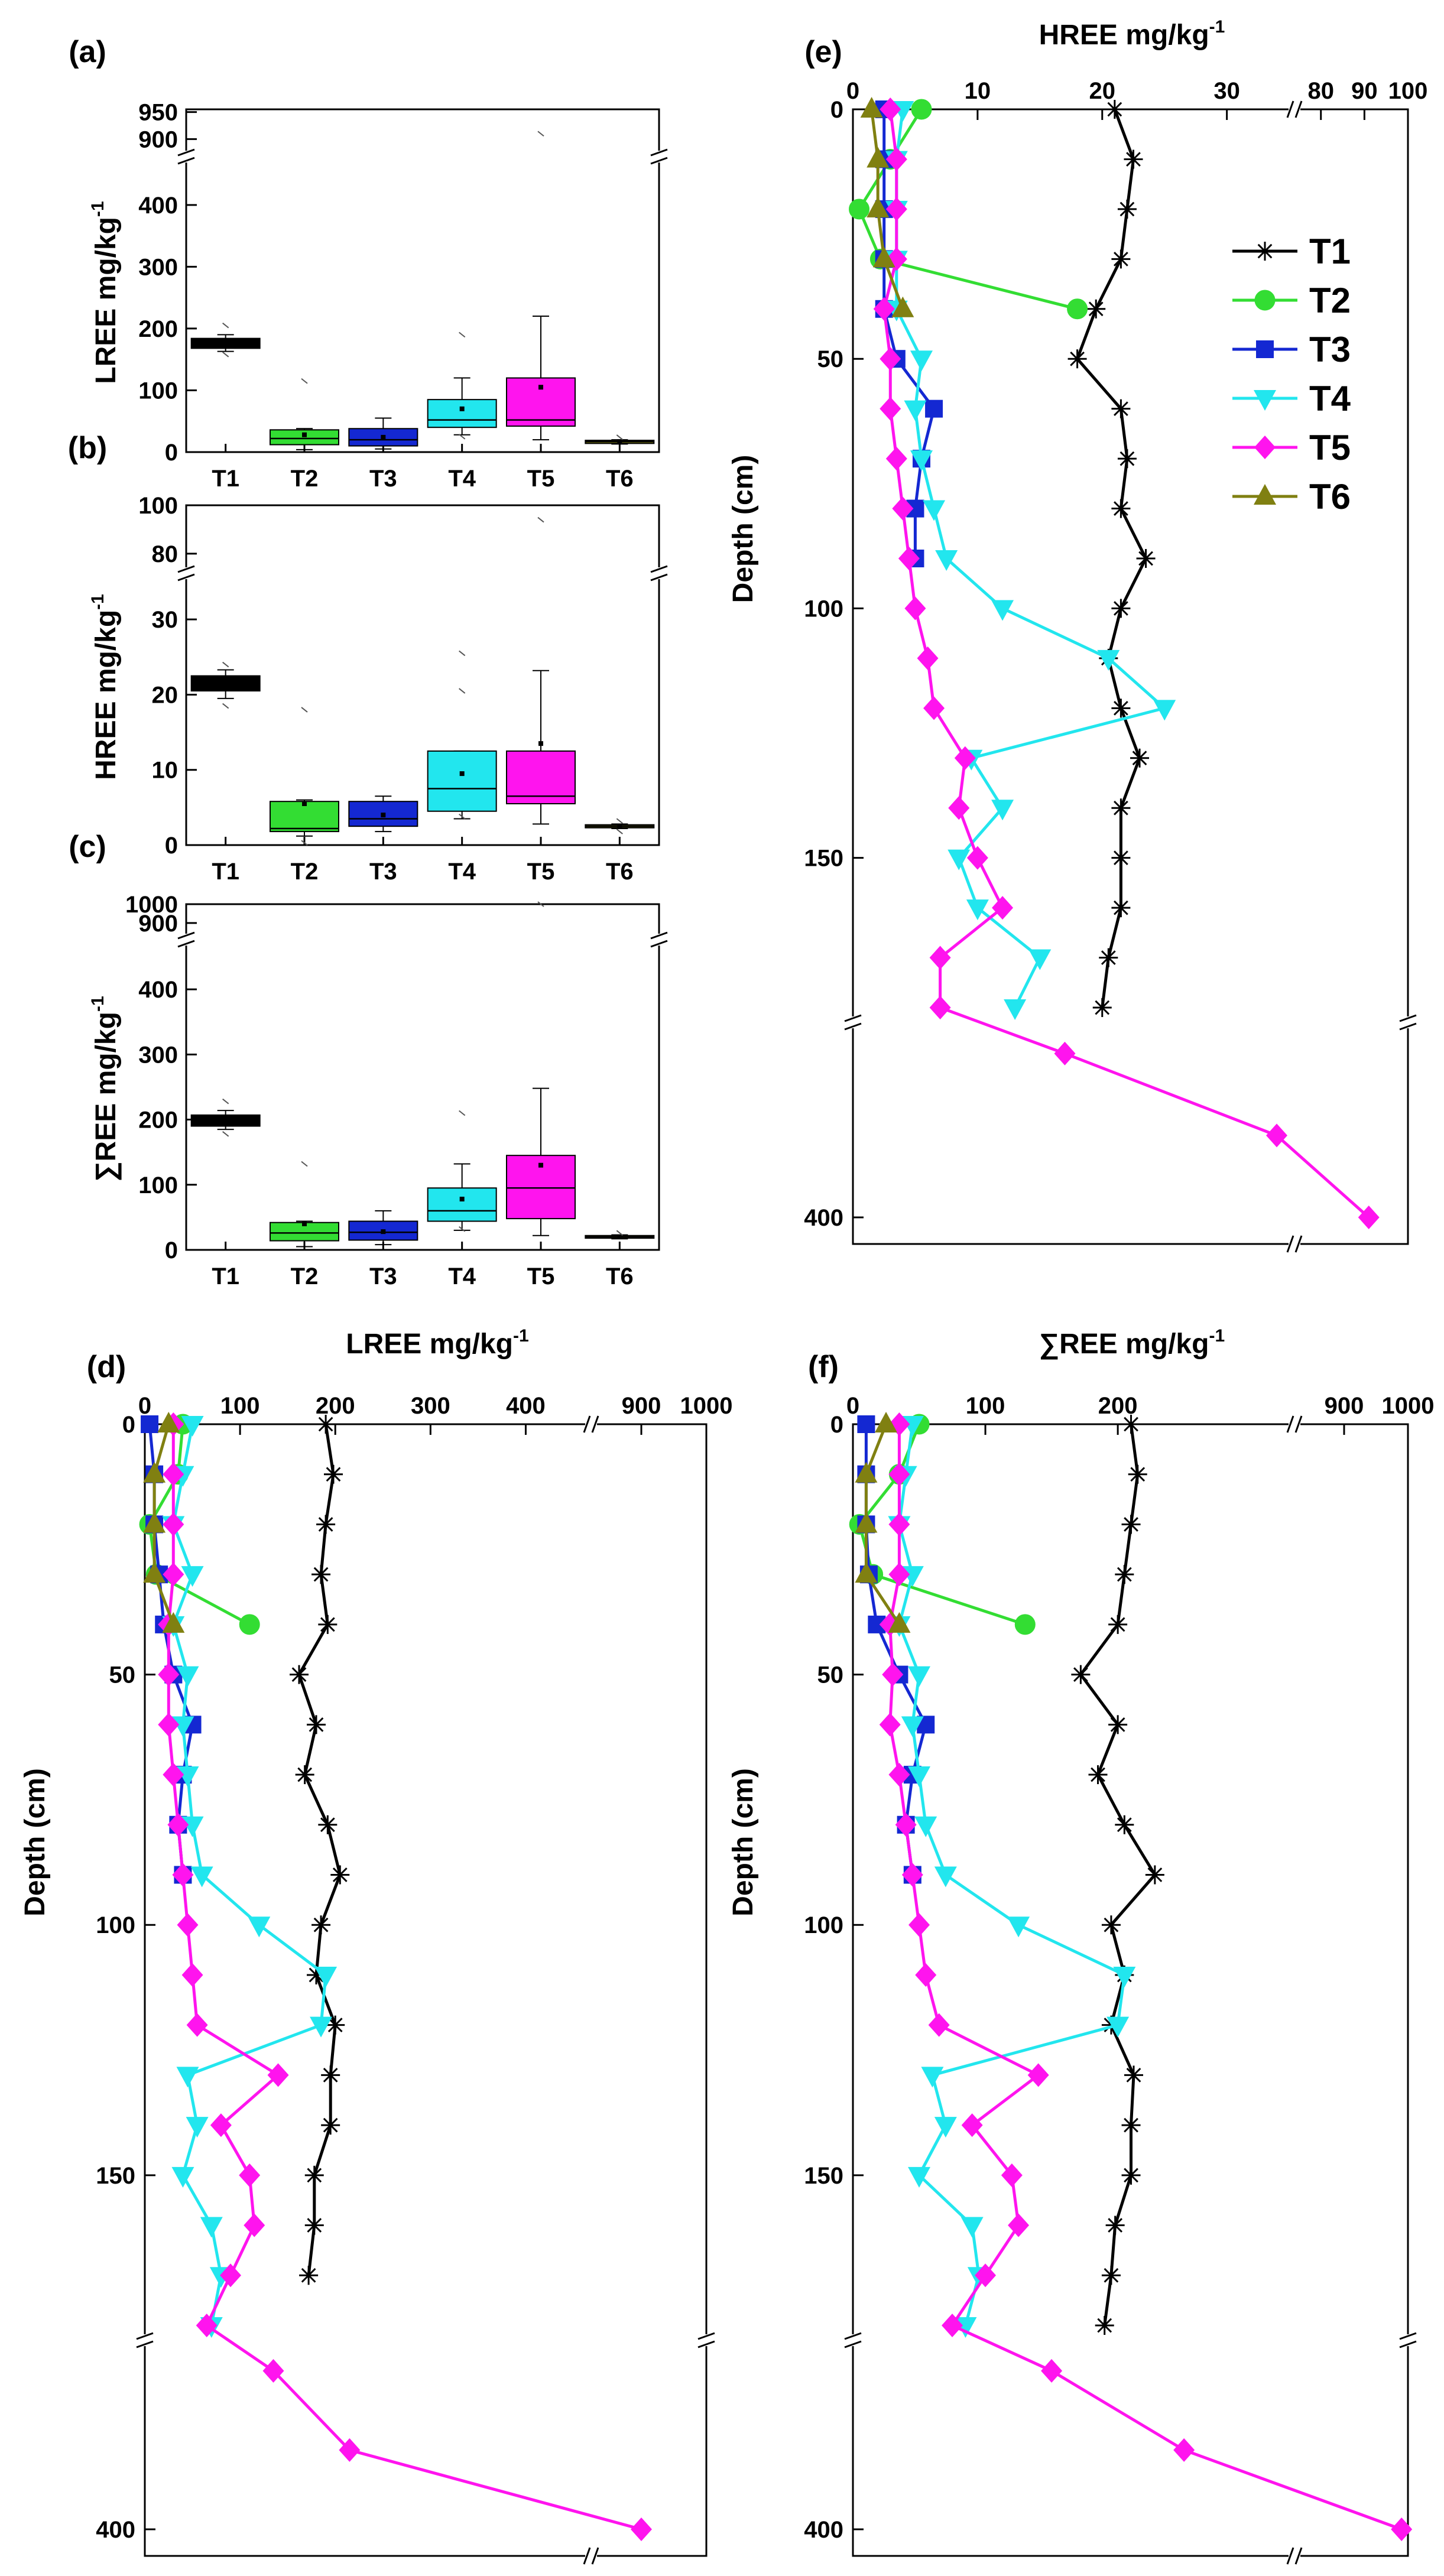 This screenshot has width=1444, height=2576. What do you see at coordinates (852, 1406) in the screenshot?
I see `x-tick-label: 0` at bounding box center [852, 1406].